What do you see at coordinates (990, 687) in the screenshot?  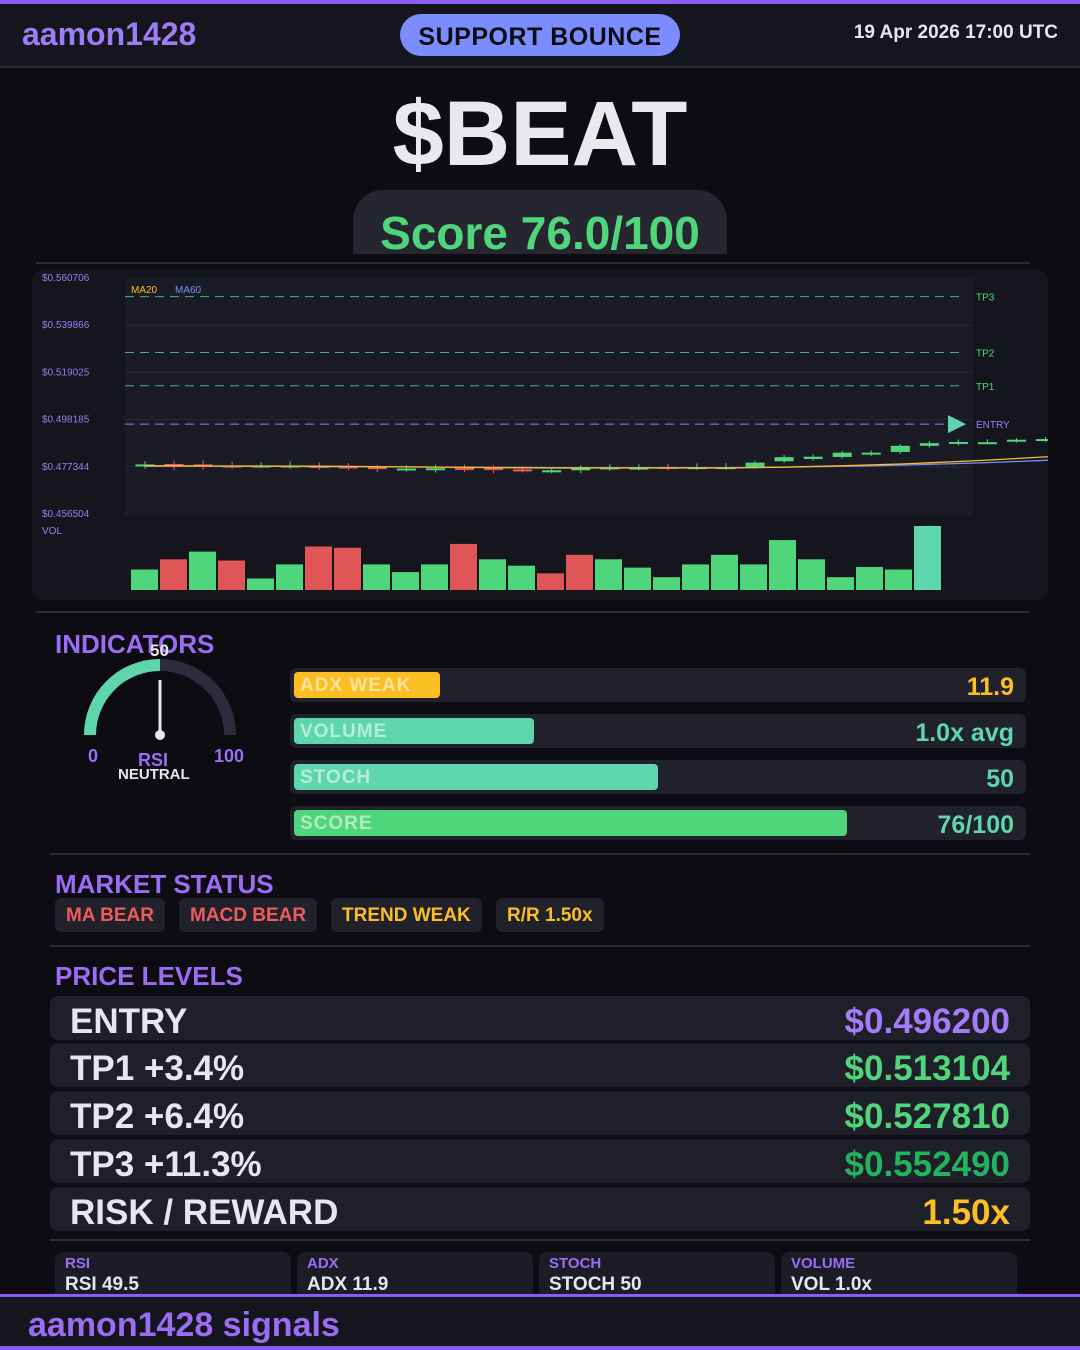 I see `indicator-bar-value: 11.9` at bounding box center [990, 687].